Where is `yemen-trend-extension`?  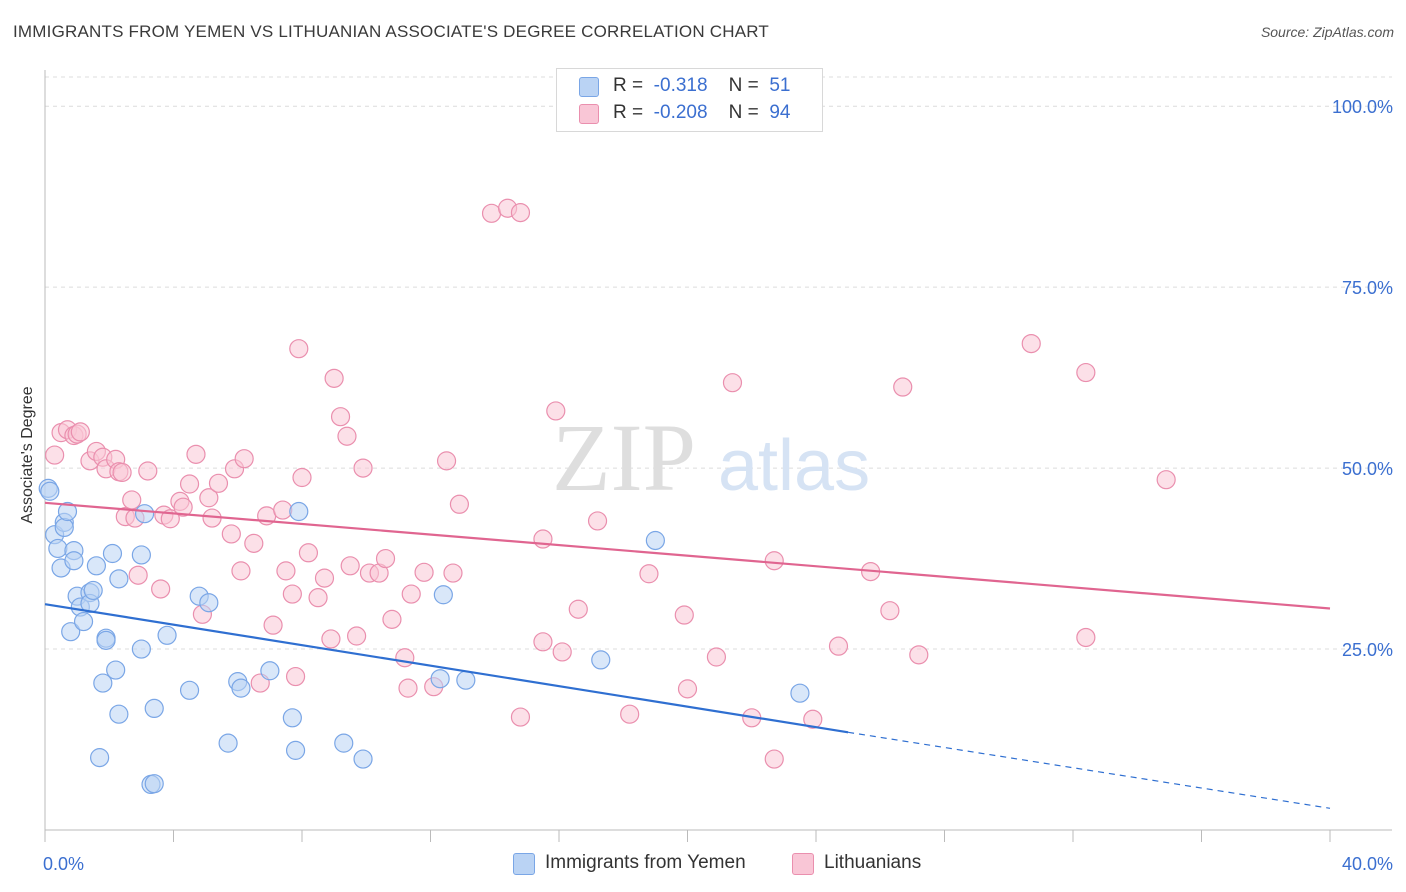
yemen-trend-extension is located at coordinates (1089, 770).